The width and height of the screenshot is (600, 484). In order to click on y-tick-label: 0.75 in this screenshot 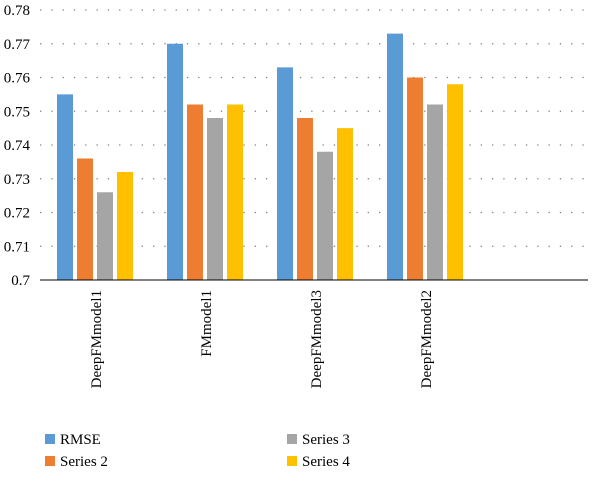, I will do `click(17, 112)`.